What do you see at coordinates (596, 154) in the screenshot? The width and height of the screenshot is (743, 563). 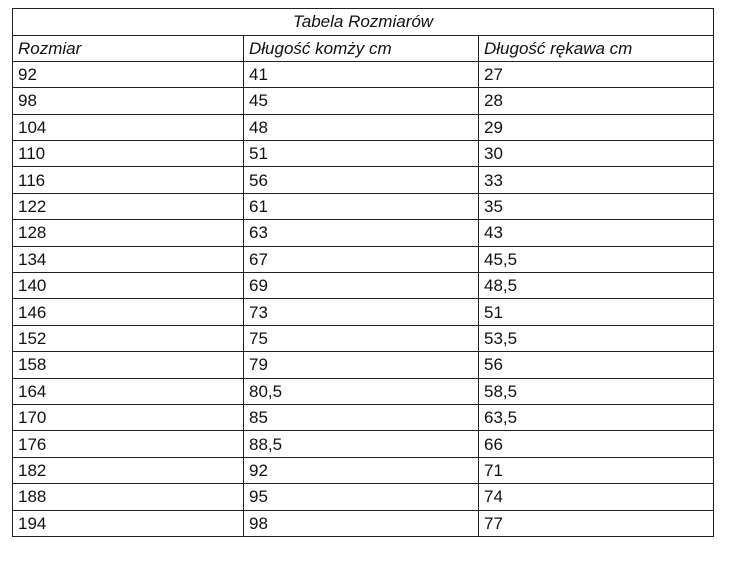 I see `sleeve-length-cell: 30` at bounding box center [596, 154].